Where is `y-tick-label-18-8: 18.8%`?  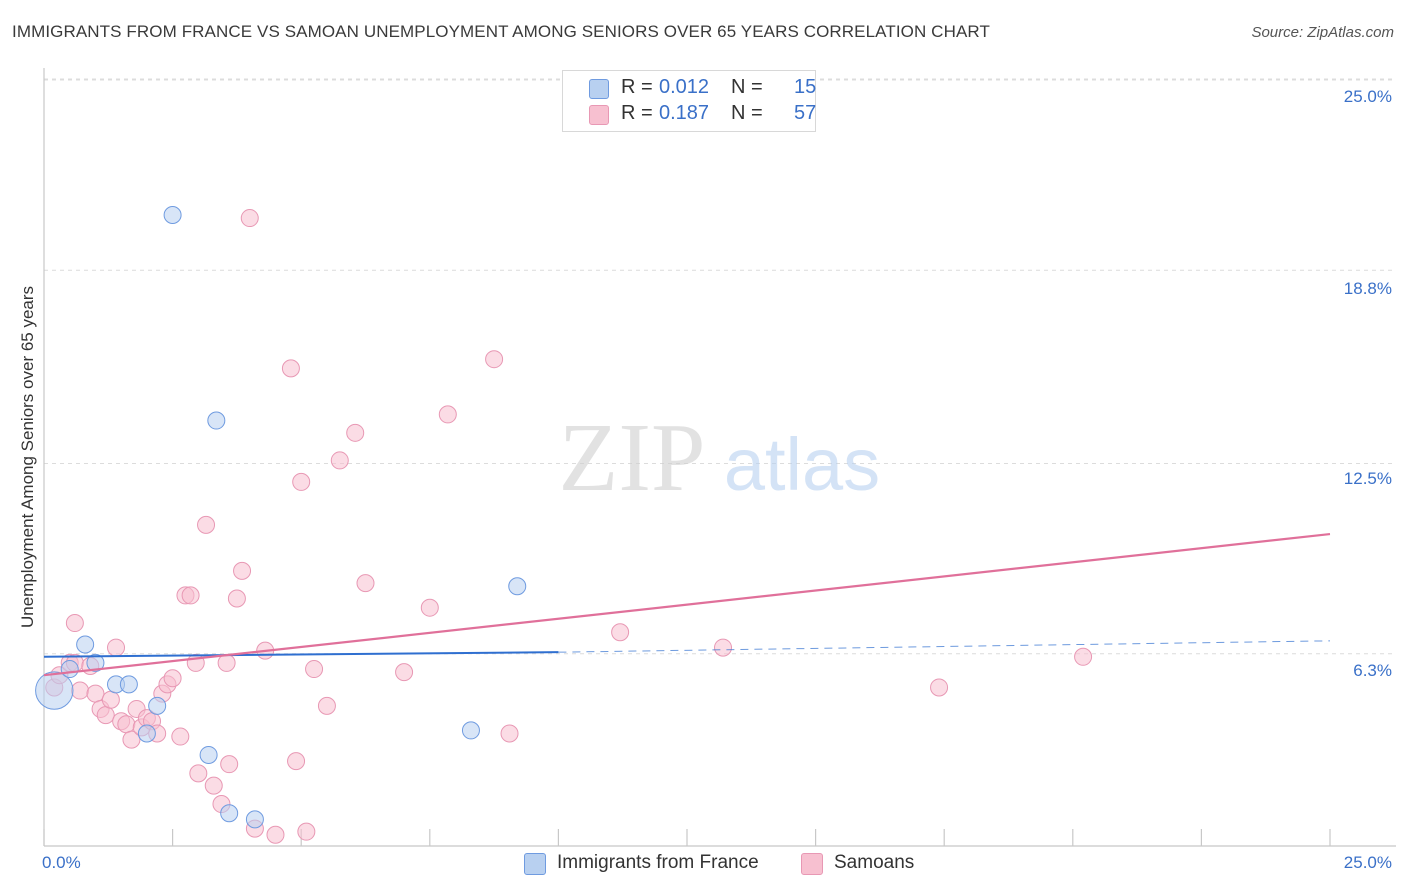
y-tick-label-18-8: 18.8% is located at coordinates (1367, 288).